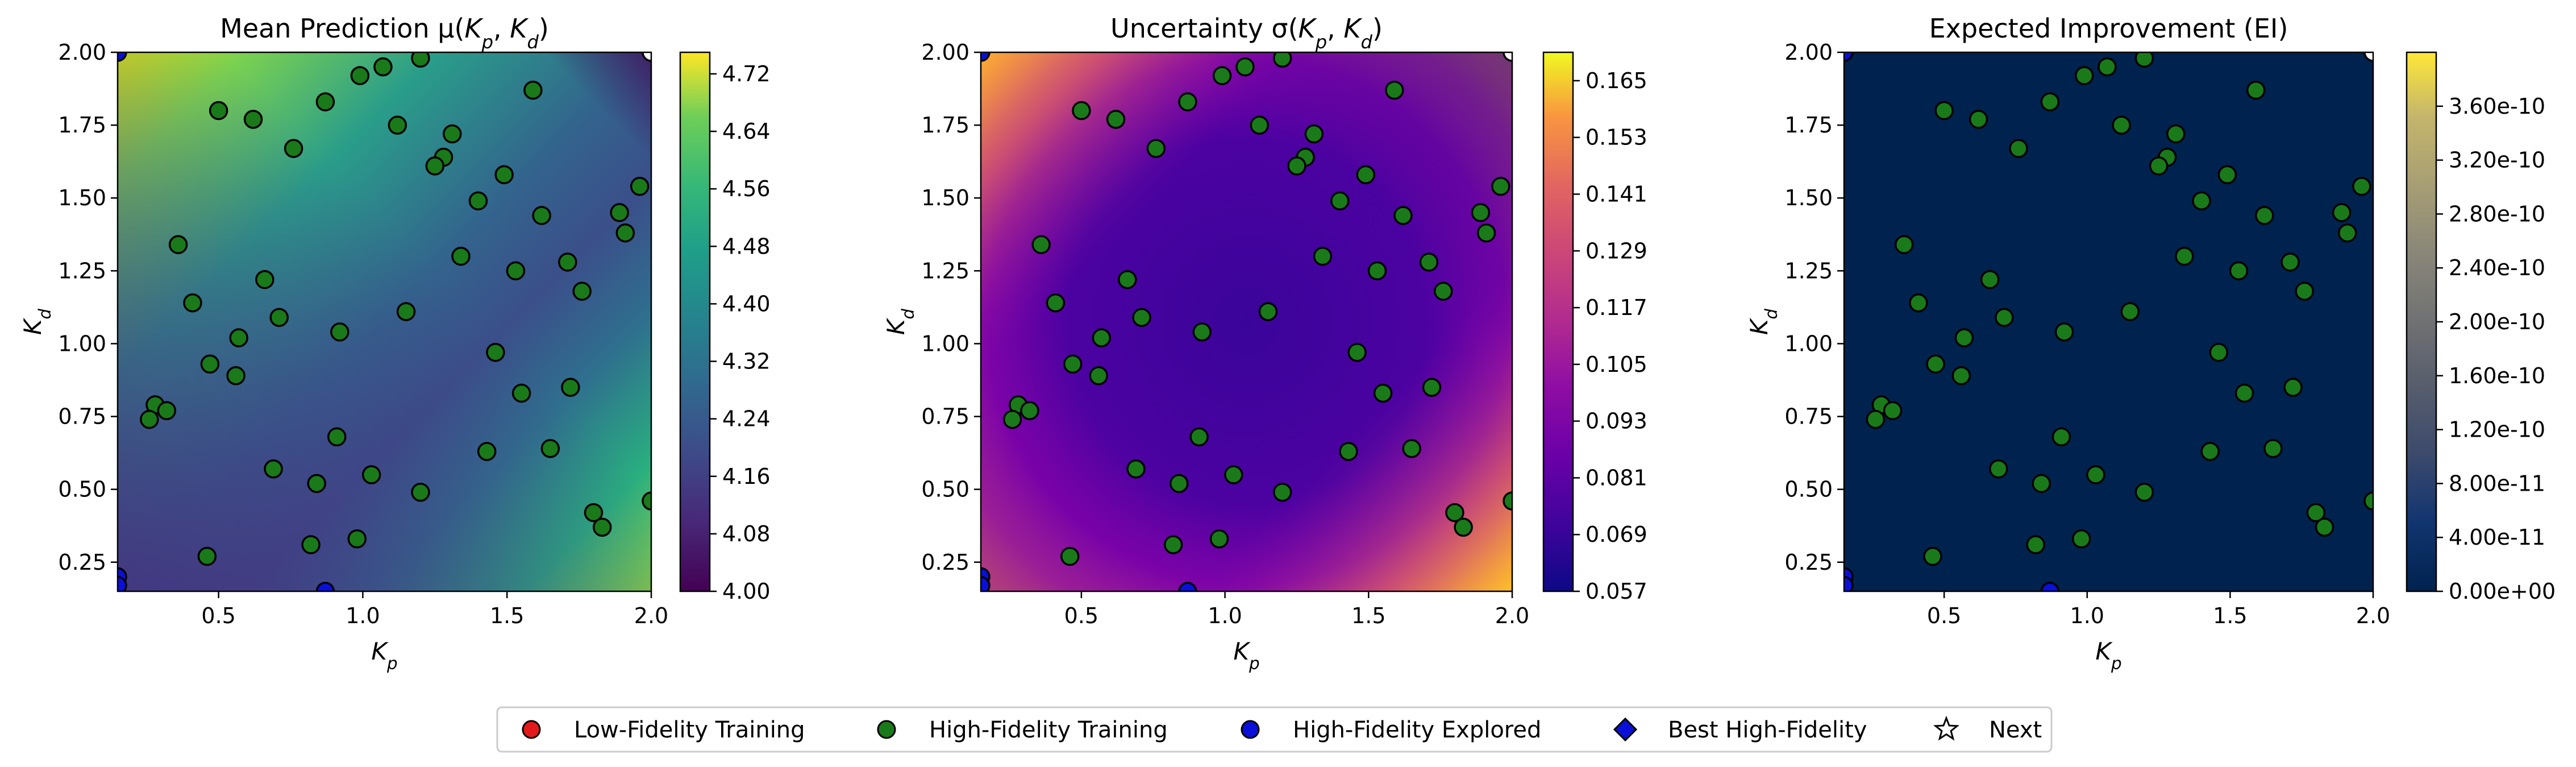  I want to click on colorbar-tick-label: 3.20e-10, so click(2497, 160).